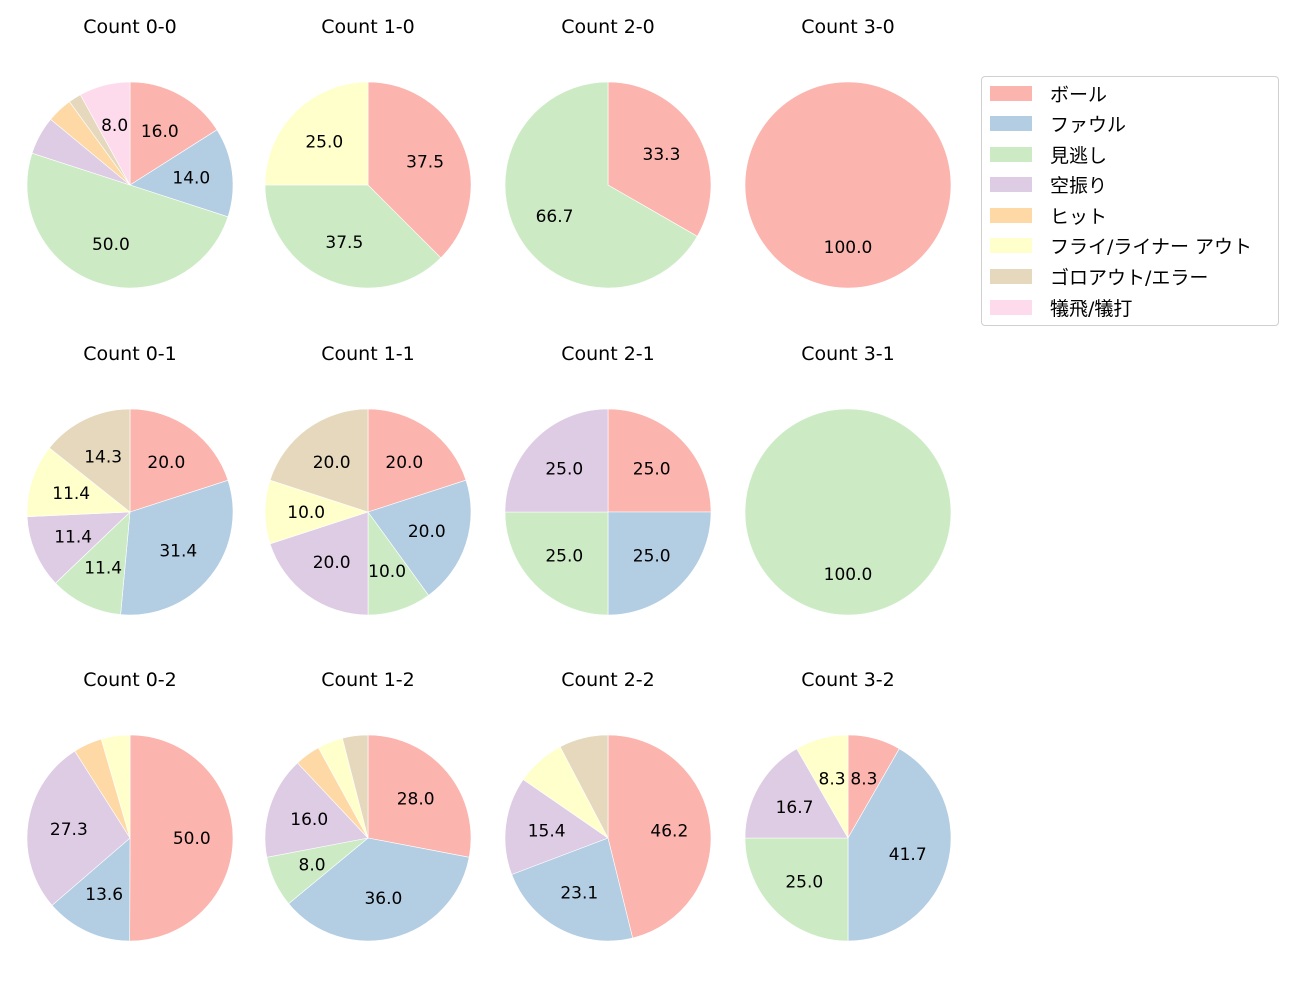 The image size is (1300, 1000). What do you see at coordinates (1151, 246) in the screenshot?
I see `legend-label: フライ/ライナー アウト` at bounding box center [1151, 246].